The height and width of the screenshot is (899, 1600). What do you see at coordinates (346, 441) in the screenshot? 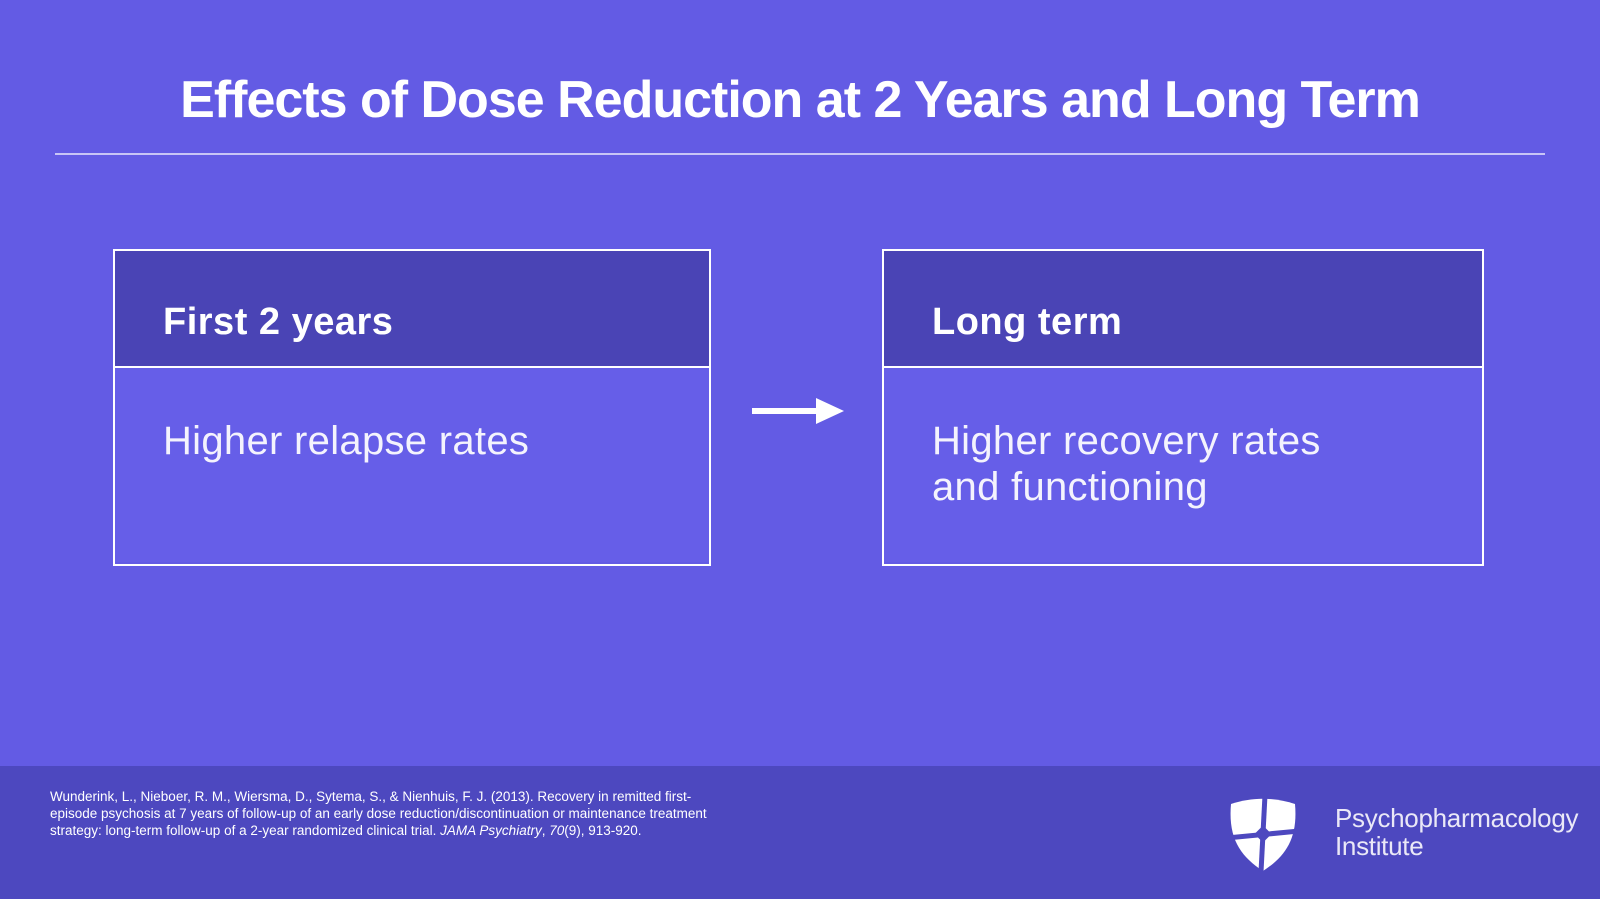
I see `box-first-2-years-body-text: Higher relapse rates` at bounding box center [346, 441].